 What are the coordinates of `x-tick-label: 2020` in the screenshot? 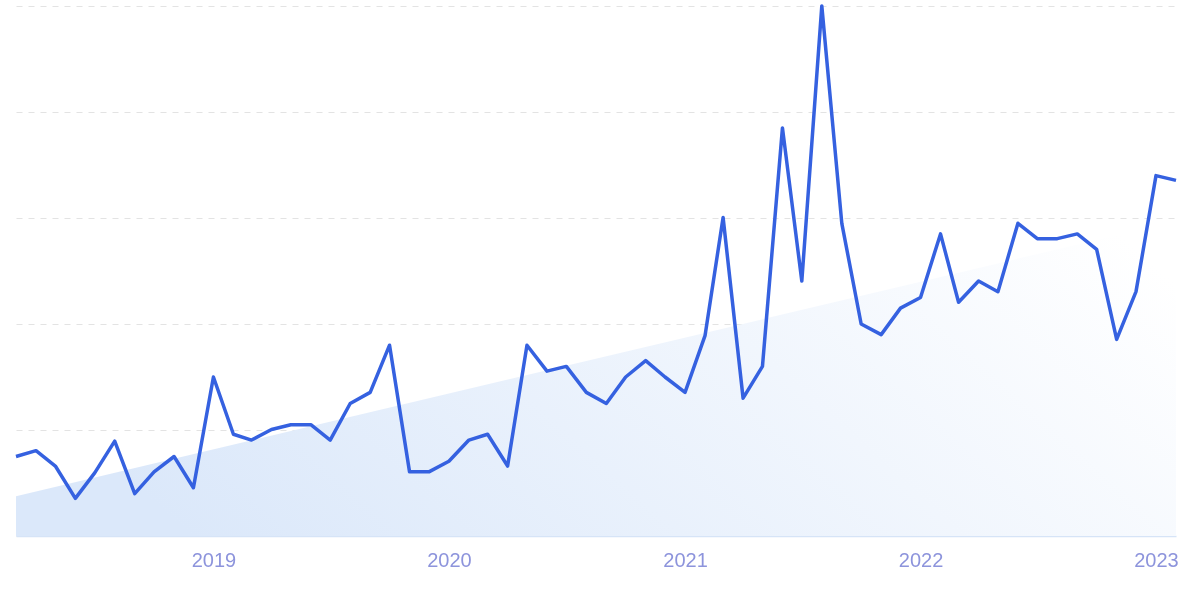 It's located at (449, 559).